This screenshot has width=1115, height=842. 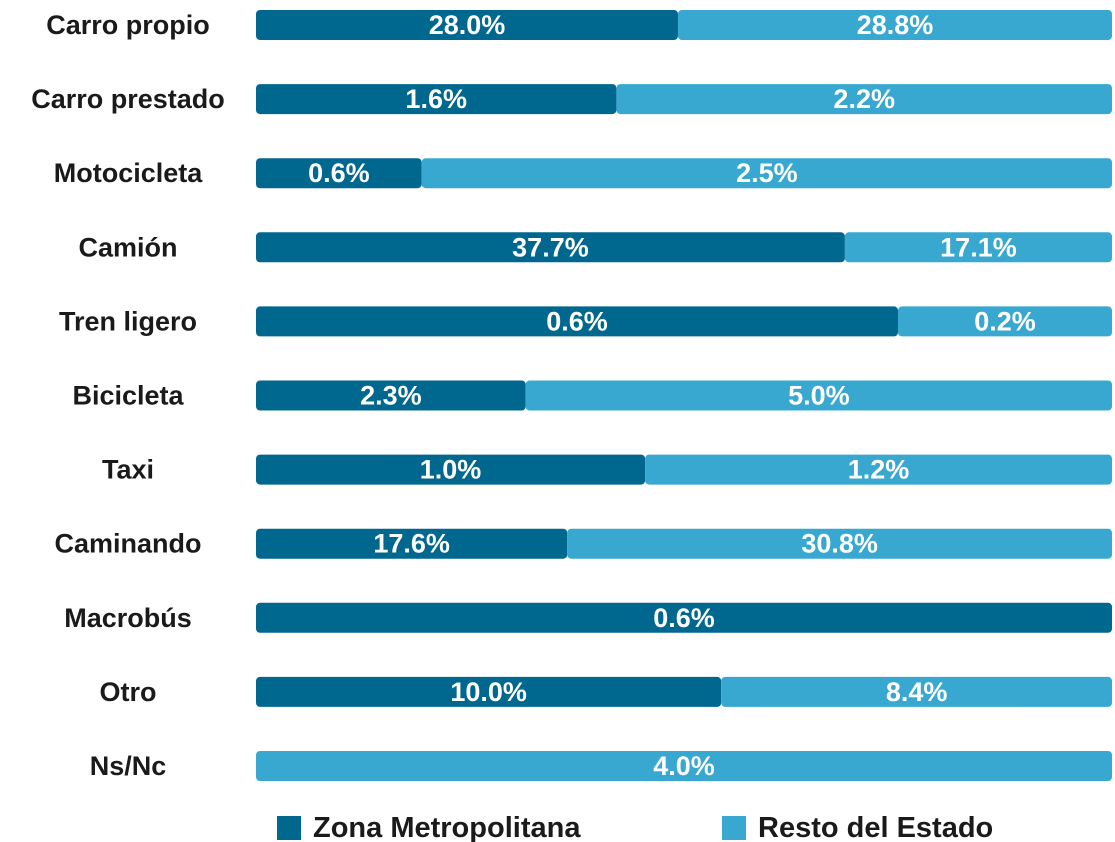 I want to click on category-label: Motocicleta, so click(x=129, y=173).